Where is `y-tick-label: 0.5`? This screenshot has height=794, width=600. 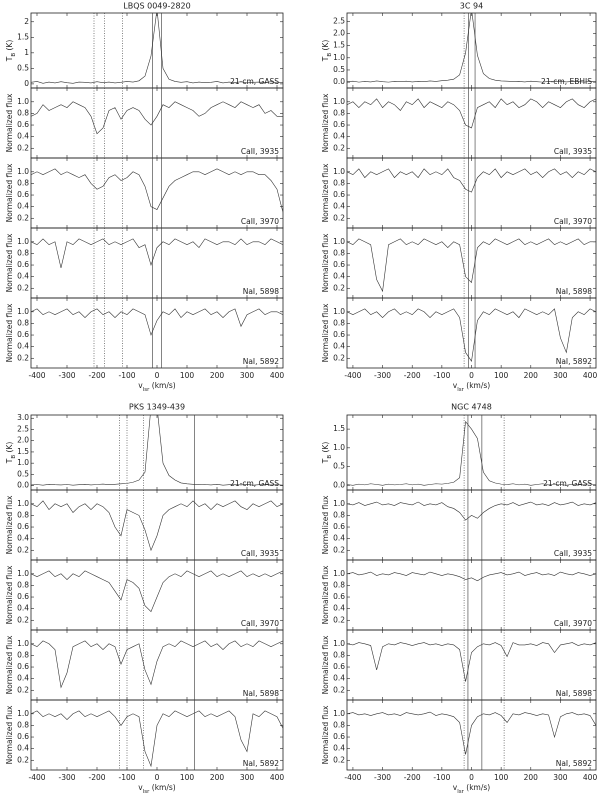
y-tick-label: 0.5 is located at coordinates (339, 69).